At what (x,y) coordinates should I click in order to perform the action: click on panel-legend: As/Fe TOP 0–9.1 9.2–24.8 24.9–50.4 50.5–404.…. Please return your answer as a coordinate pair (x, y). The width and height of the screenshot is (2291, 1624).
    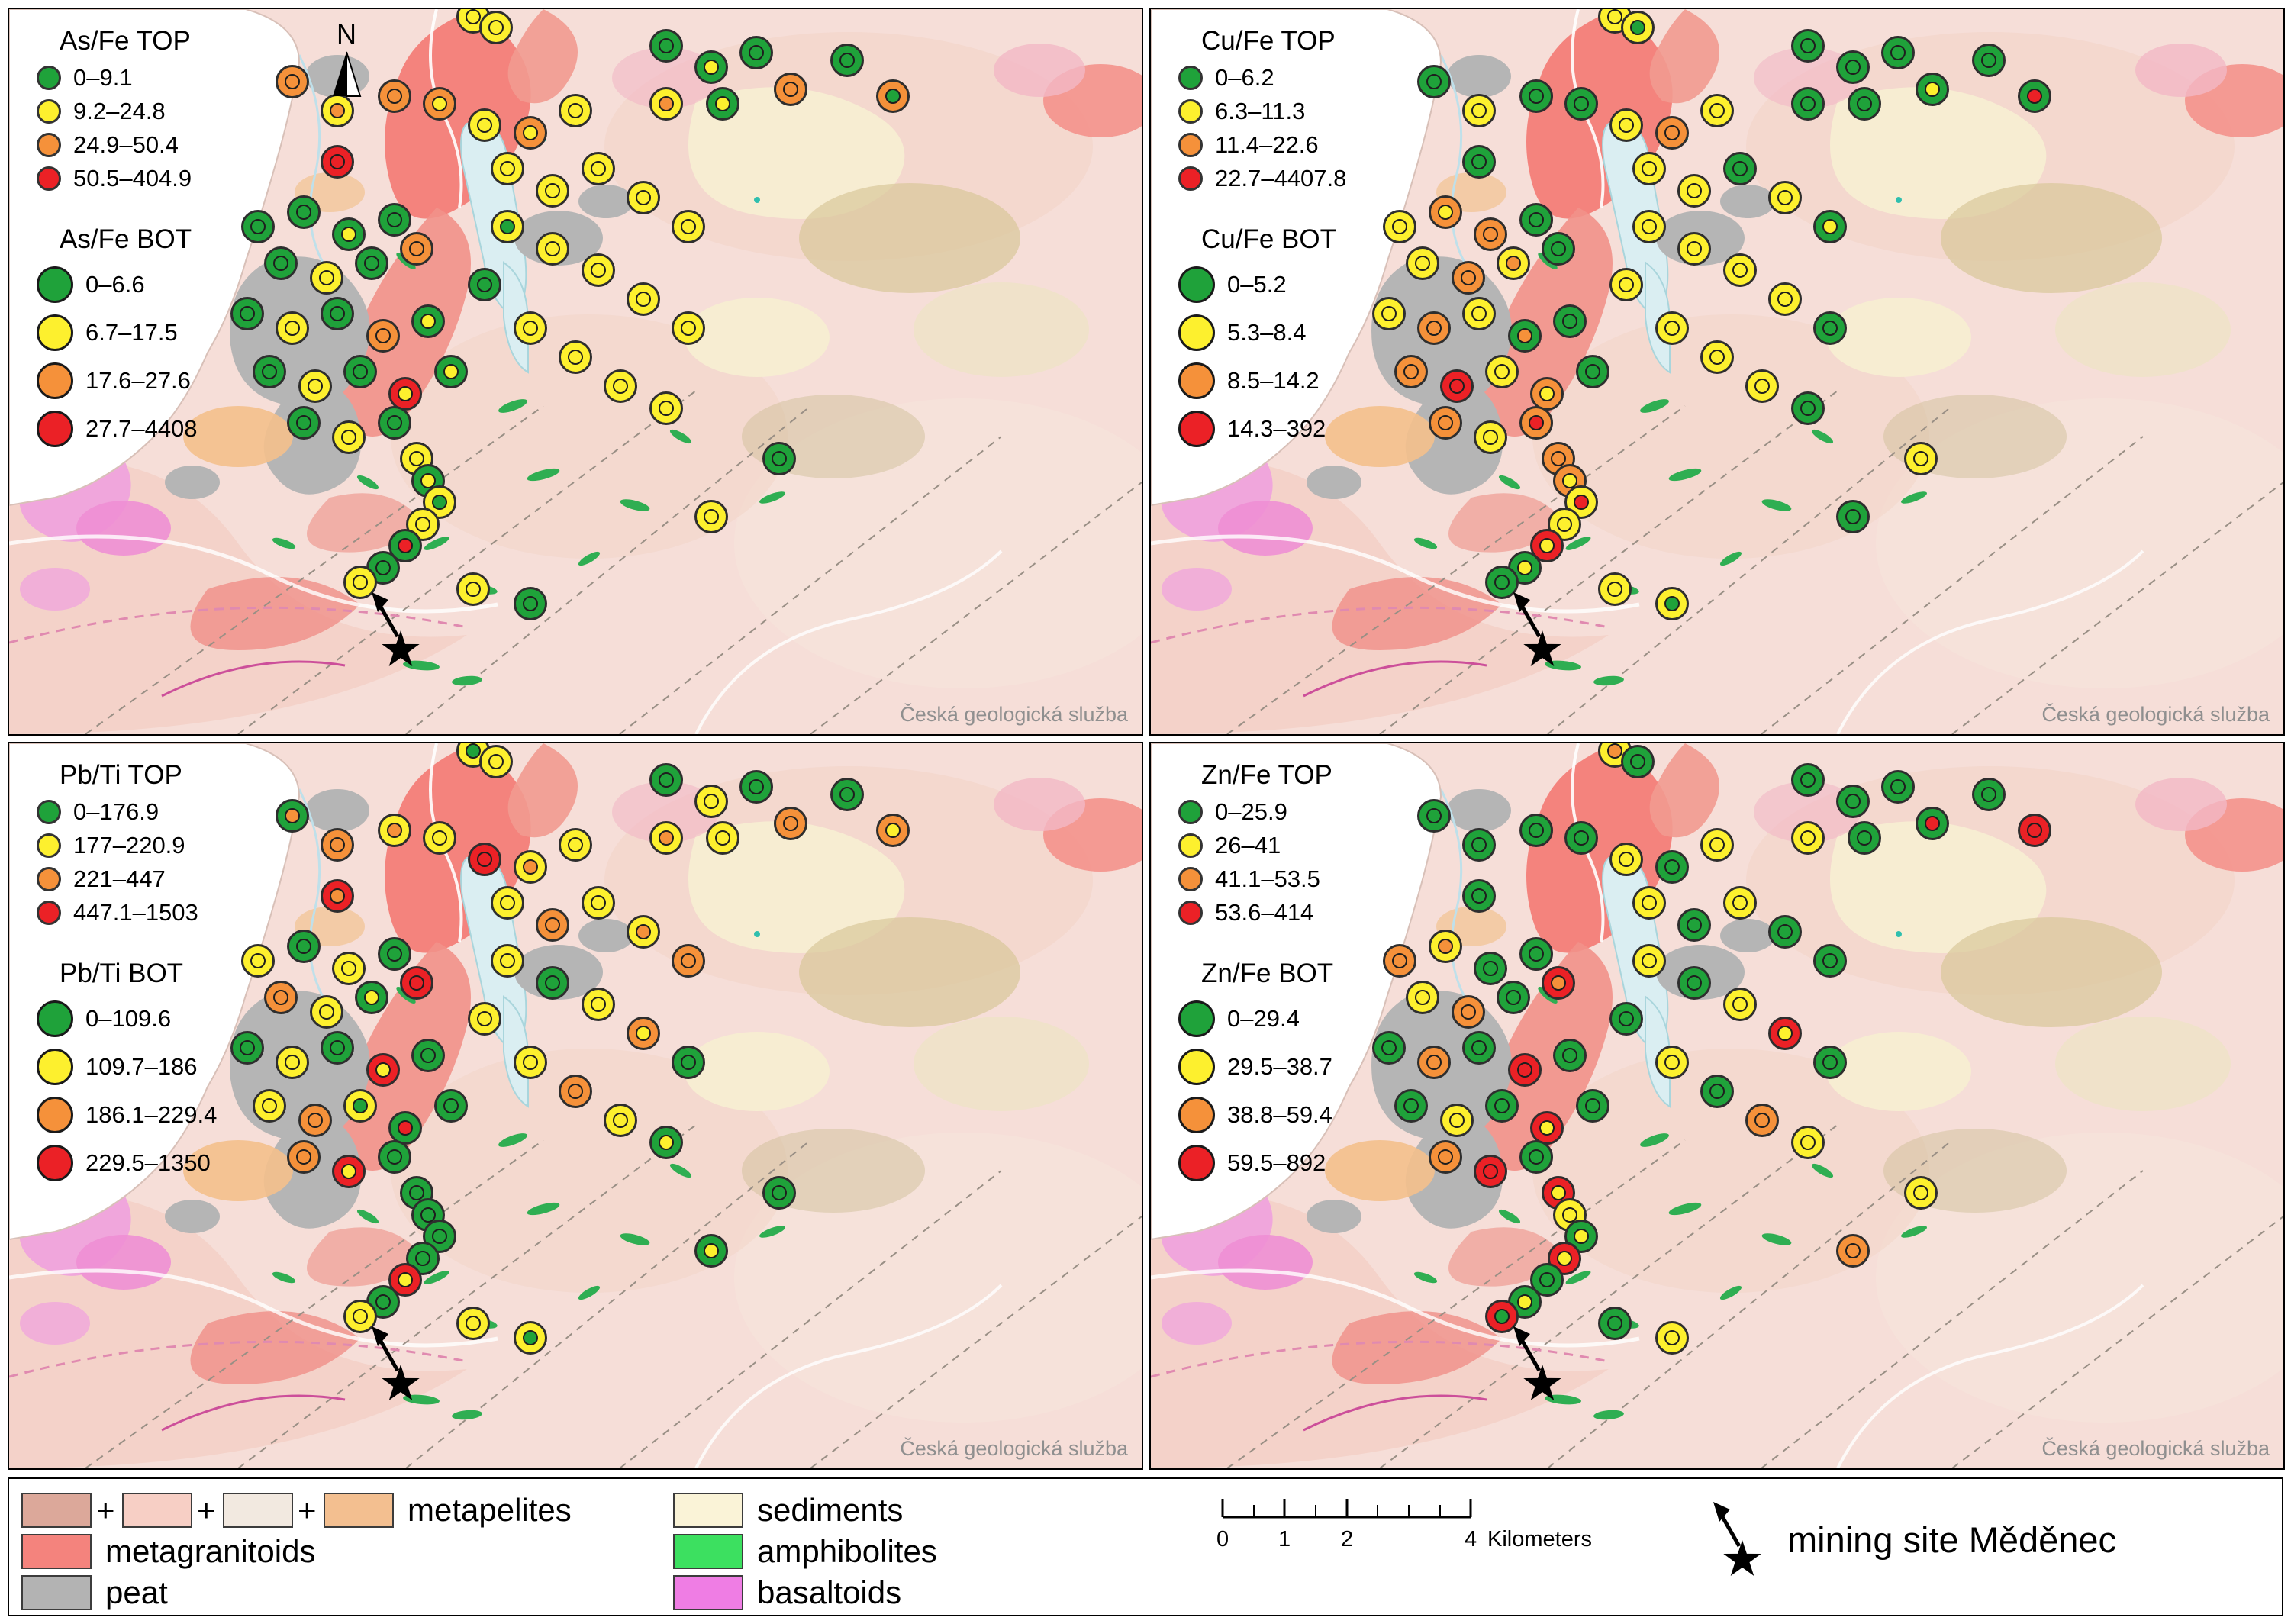
    Looking at the image, I should click on (117, 239).